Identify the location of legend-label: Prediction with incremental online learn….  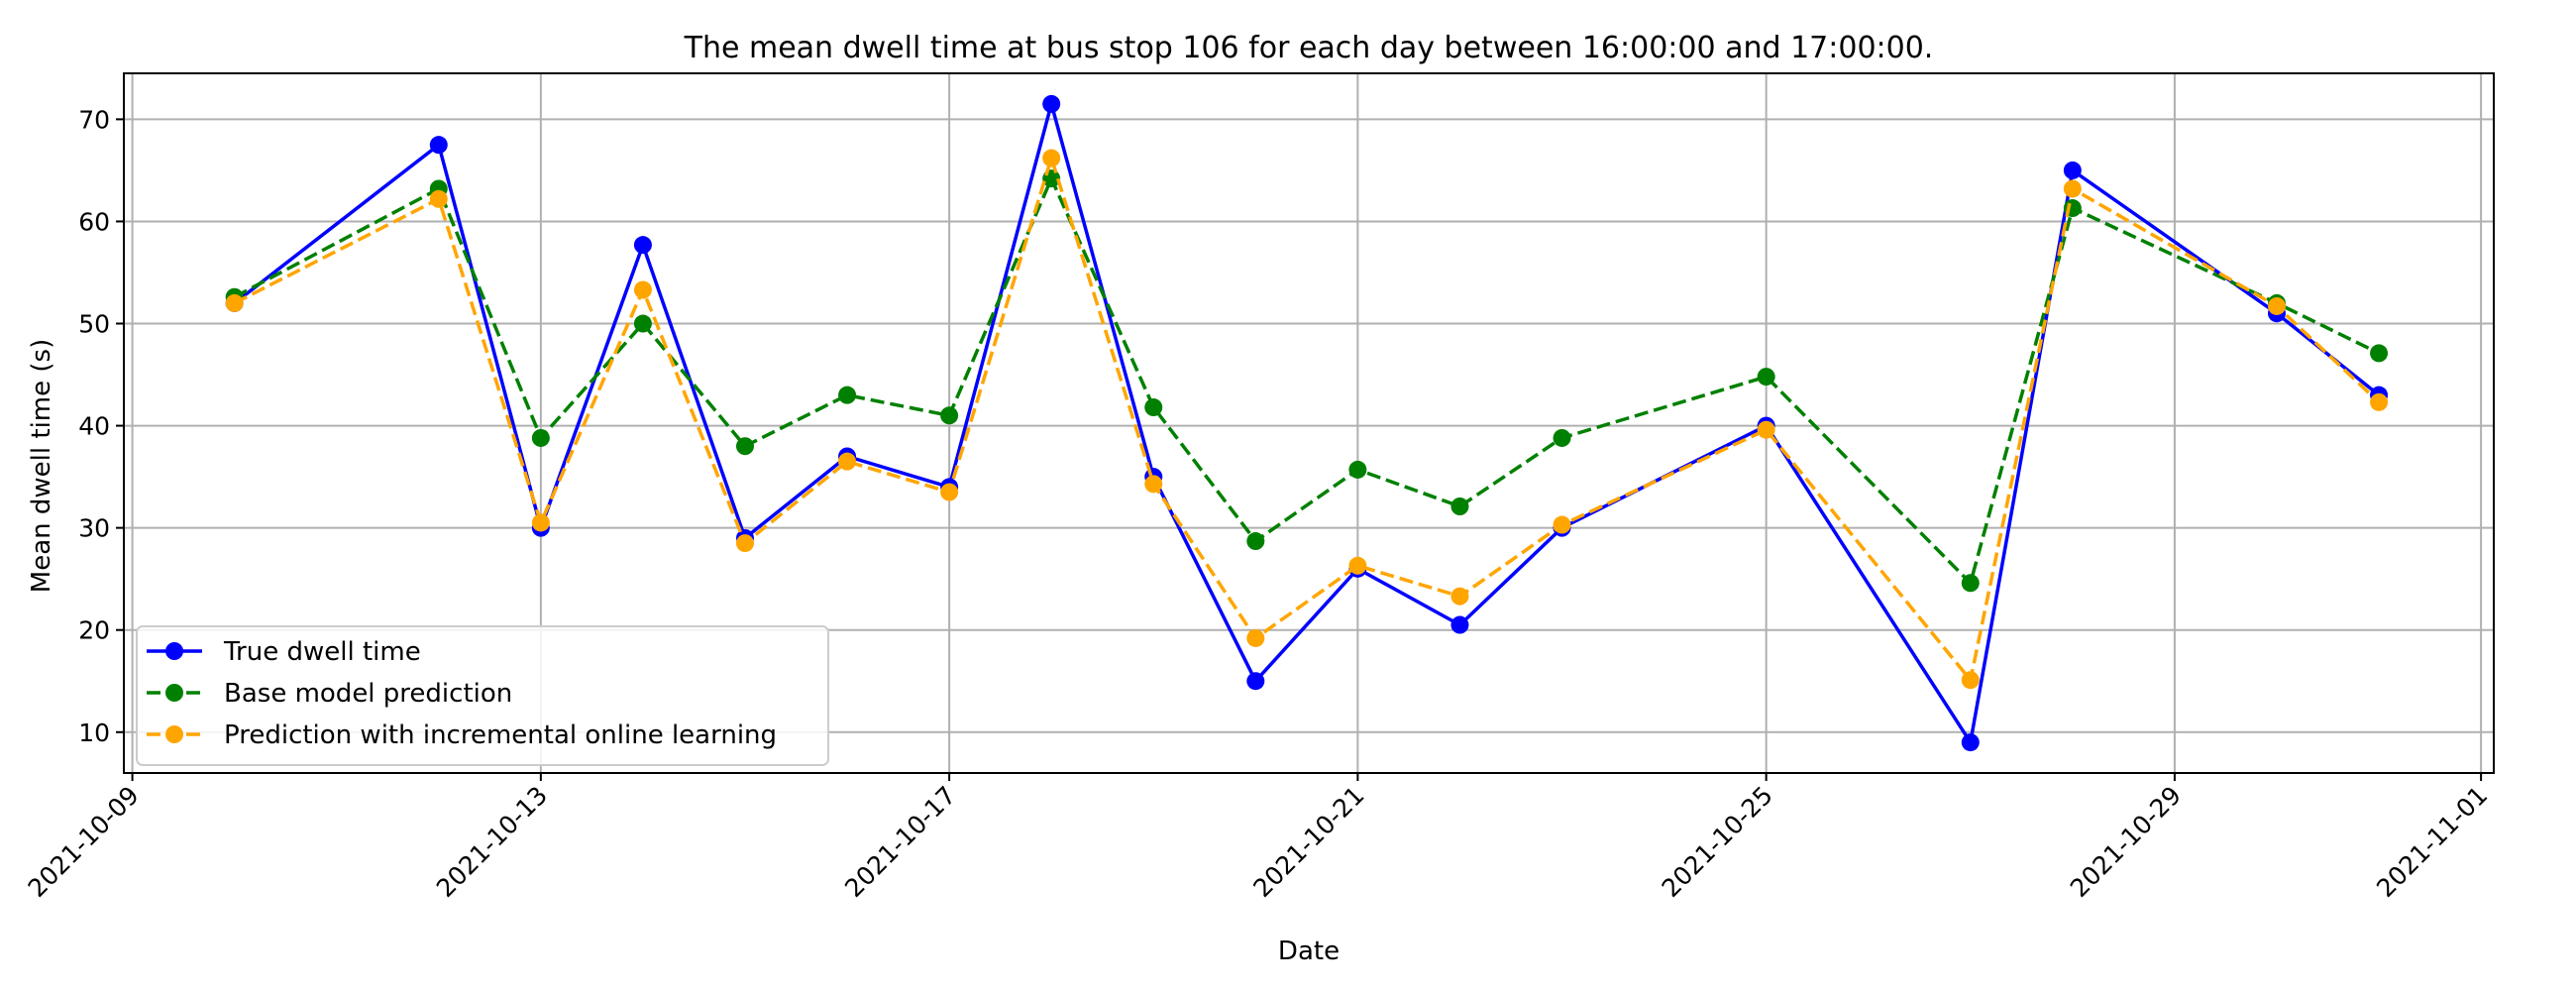
(501, 735).